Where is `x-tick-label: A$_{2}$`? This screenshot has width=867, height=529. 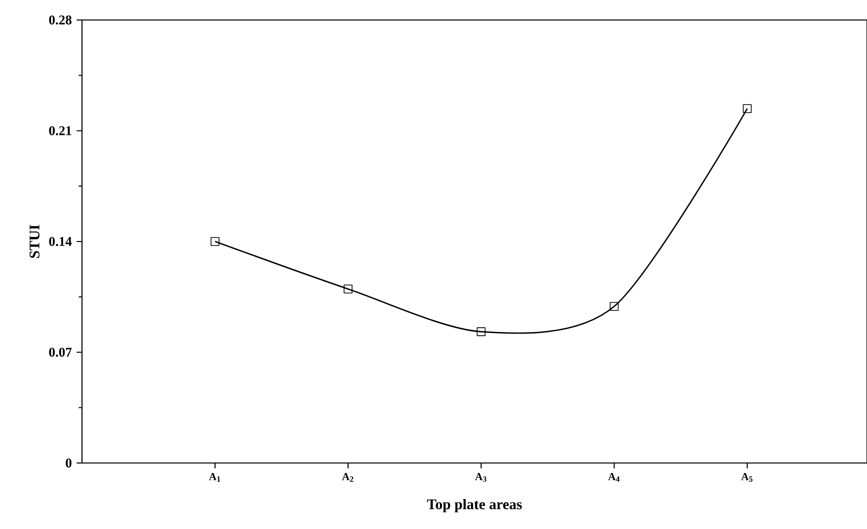
x-tick-label: A$_{2}$ is located at coordinates (348, 477).